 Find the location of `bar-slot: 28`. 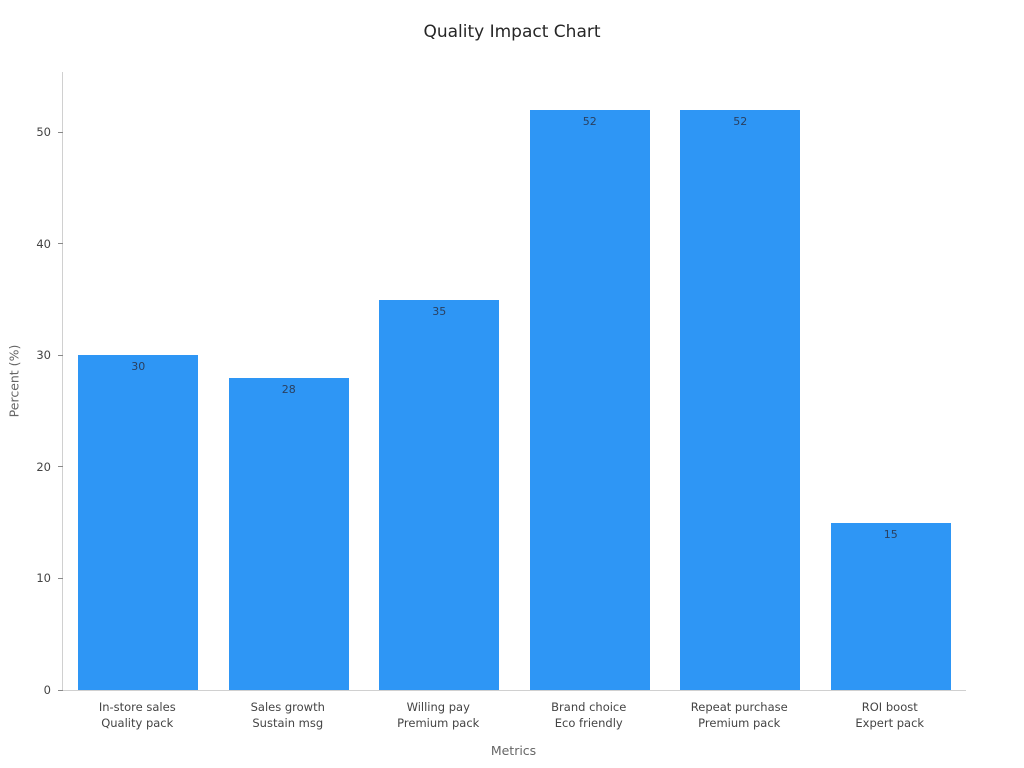

bar-slot: 28 is located at coordinates (289, 381).